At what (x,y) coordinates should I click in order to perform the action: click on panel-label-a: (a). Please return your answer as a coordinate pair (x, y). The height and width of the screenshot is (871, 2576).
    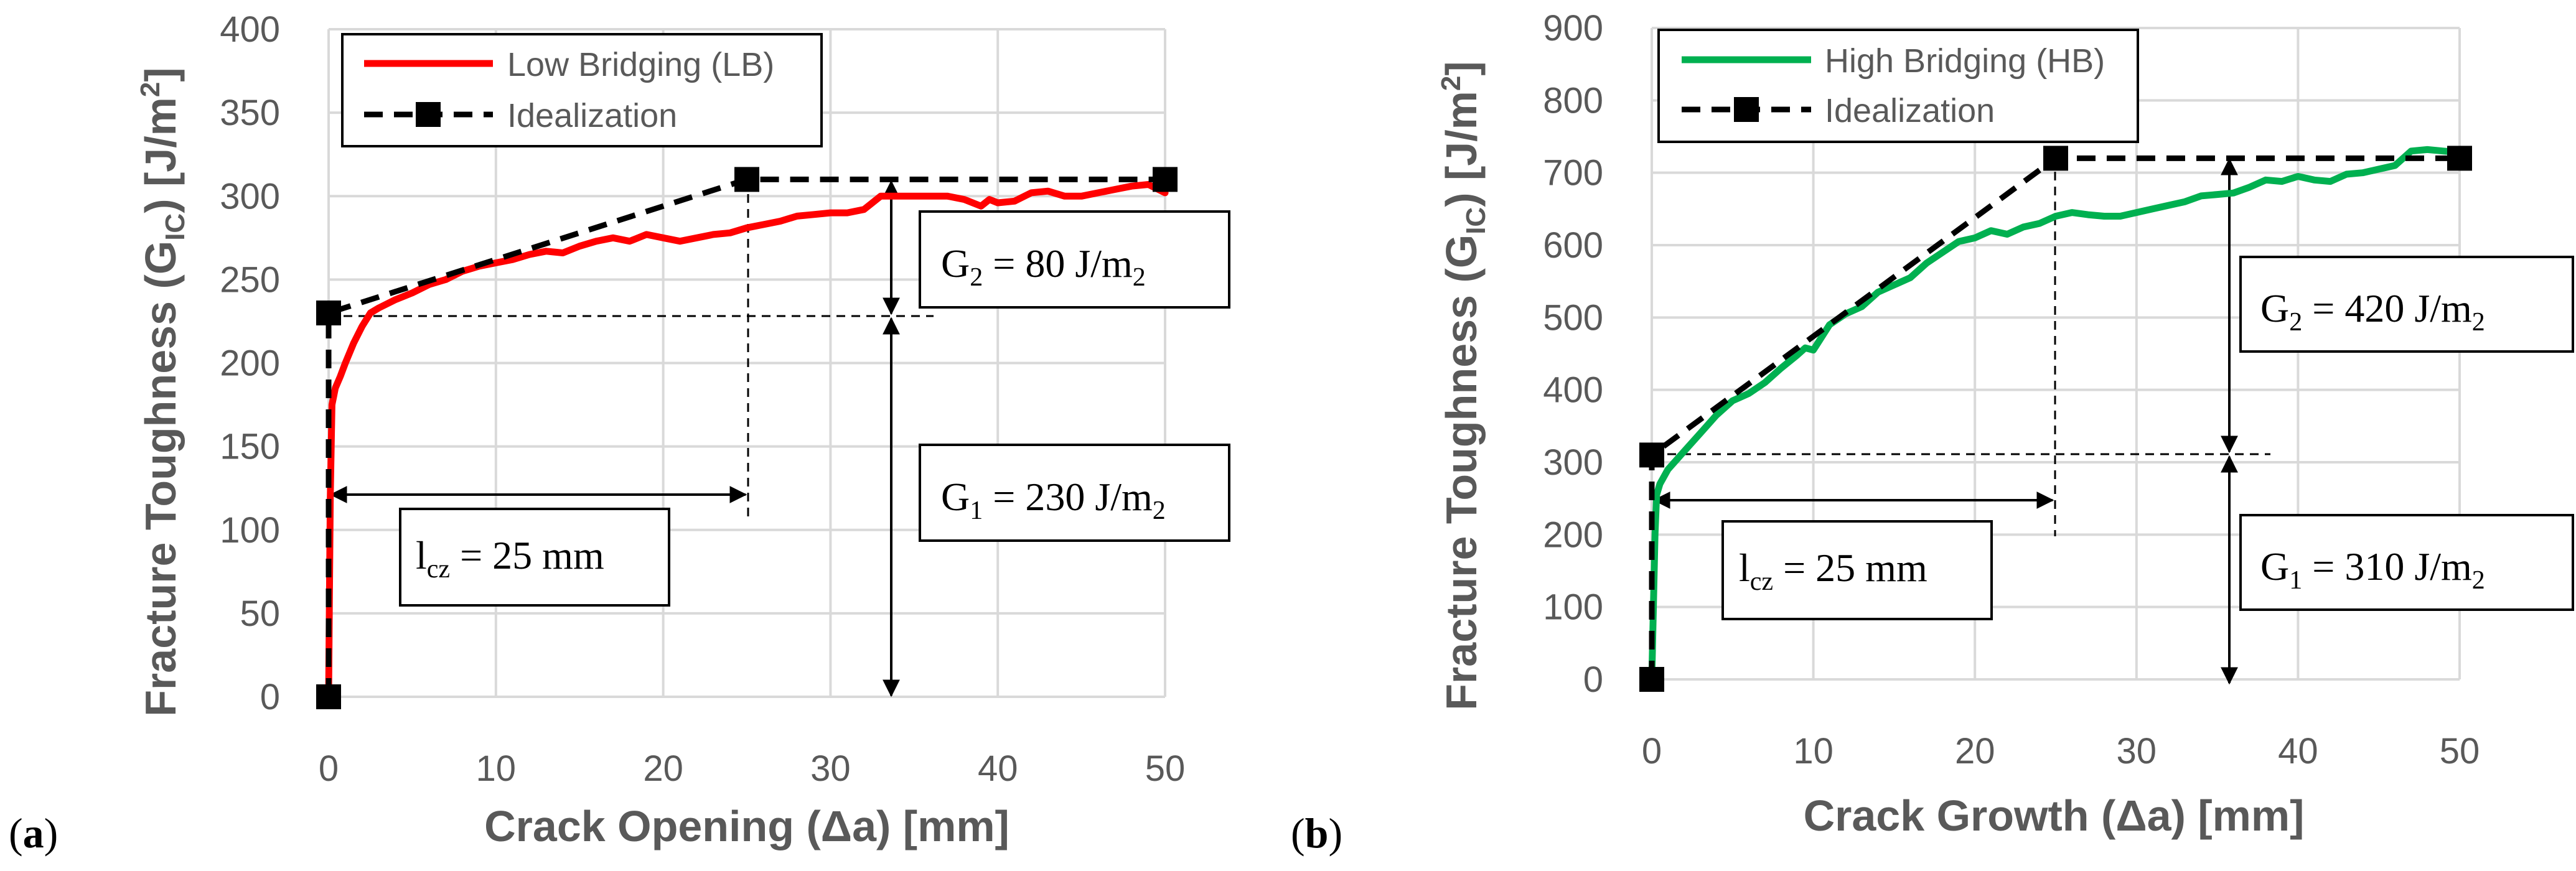
    Looking at the image, I should click on (33, 833).